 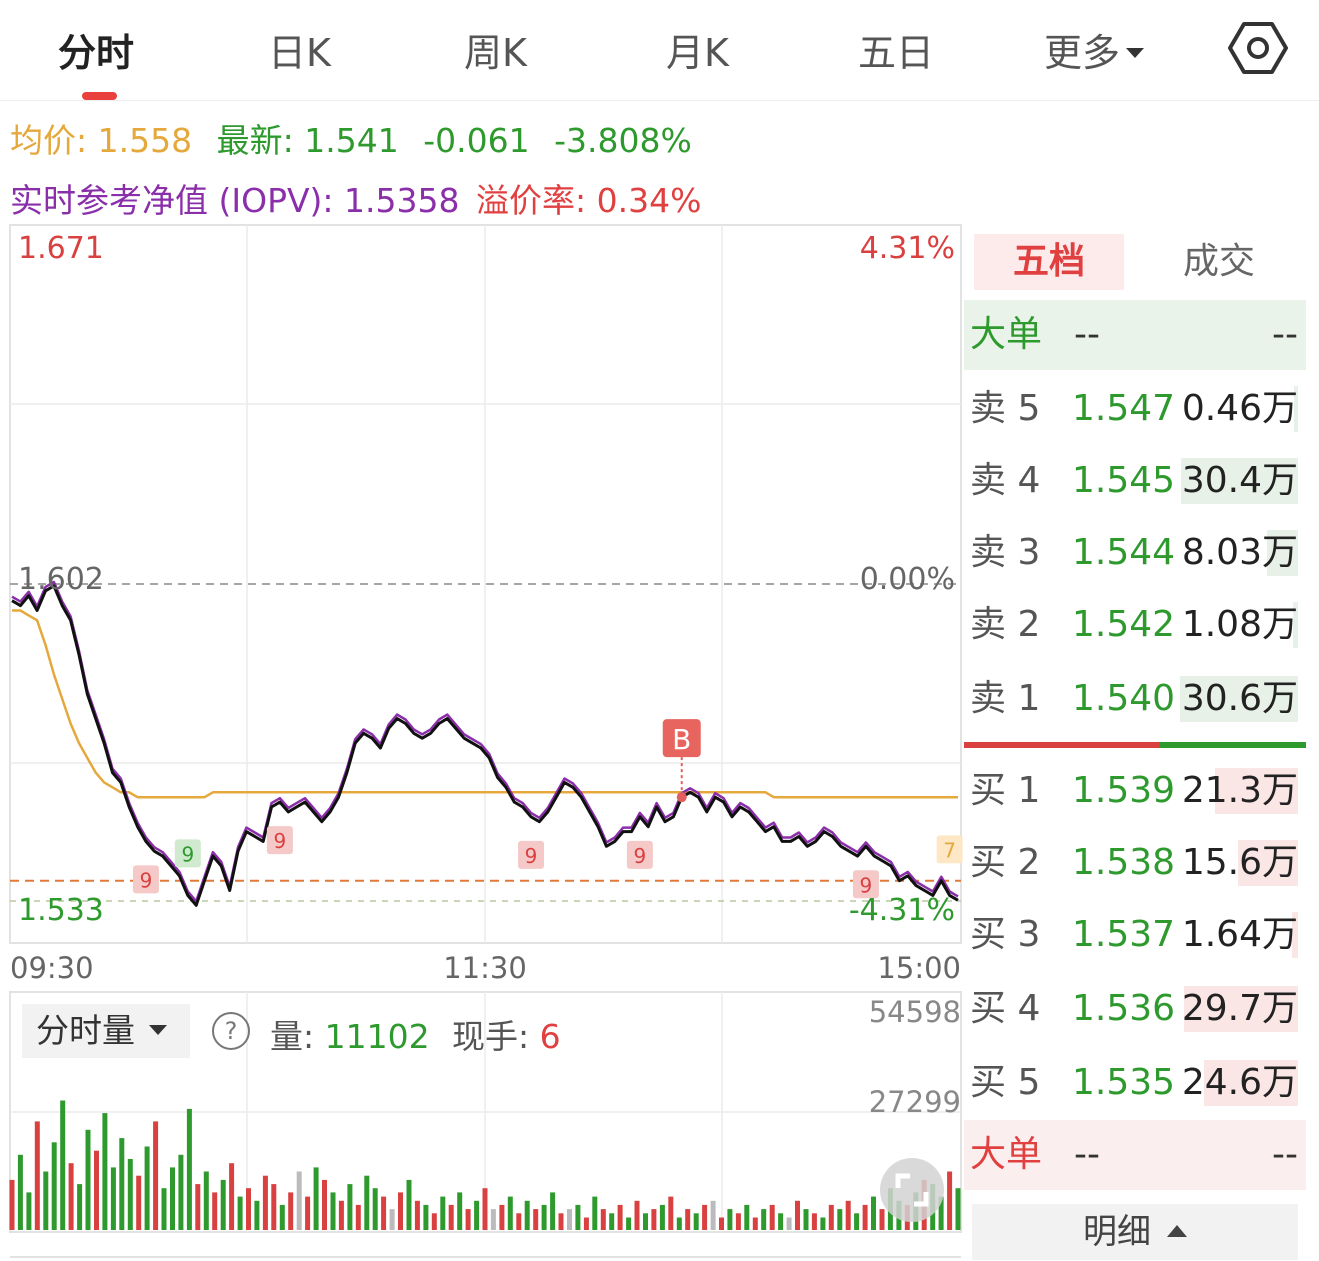 What do you see at coordinates (649, 200) in the screenshot?
I see `premium-value: 0.34%` at bounding box center [649, 200].